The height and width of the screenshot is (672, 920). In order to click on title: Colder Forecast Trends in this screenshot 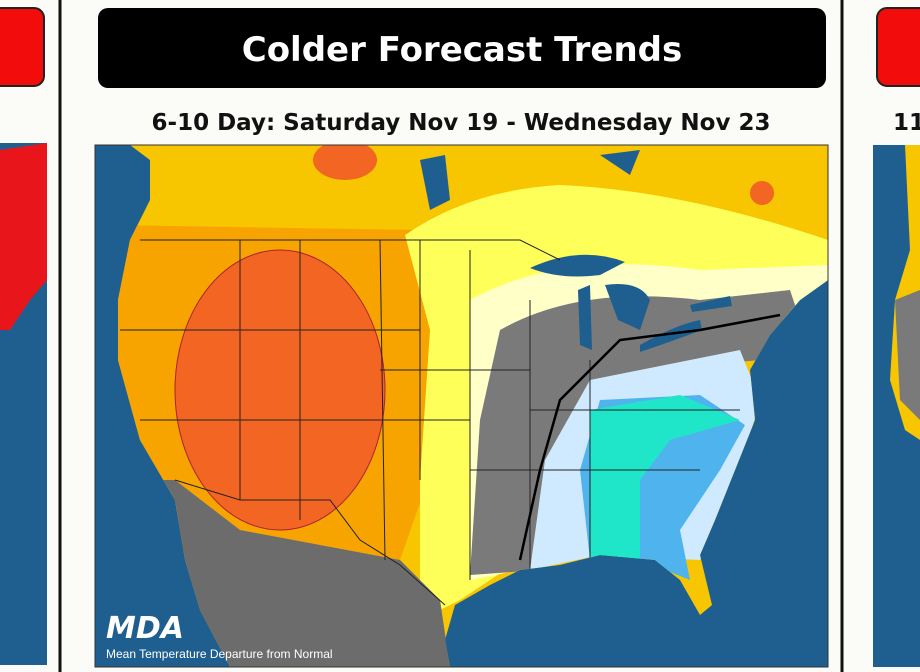, I will do `click(462, 50)`.